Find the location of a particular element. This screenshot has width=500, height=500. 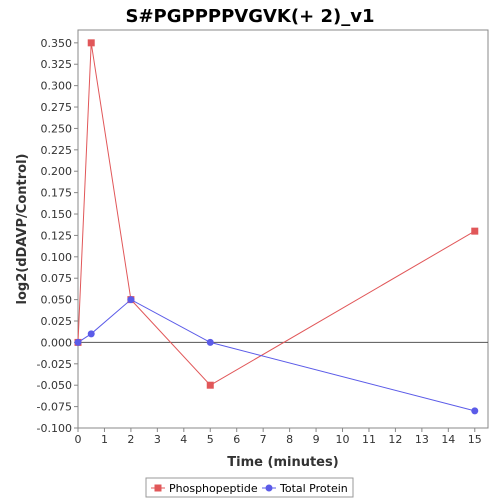

y-tick-label: -0.075 is located at coordinates (54, 407).